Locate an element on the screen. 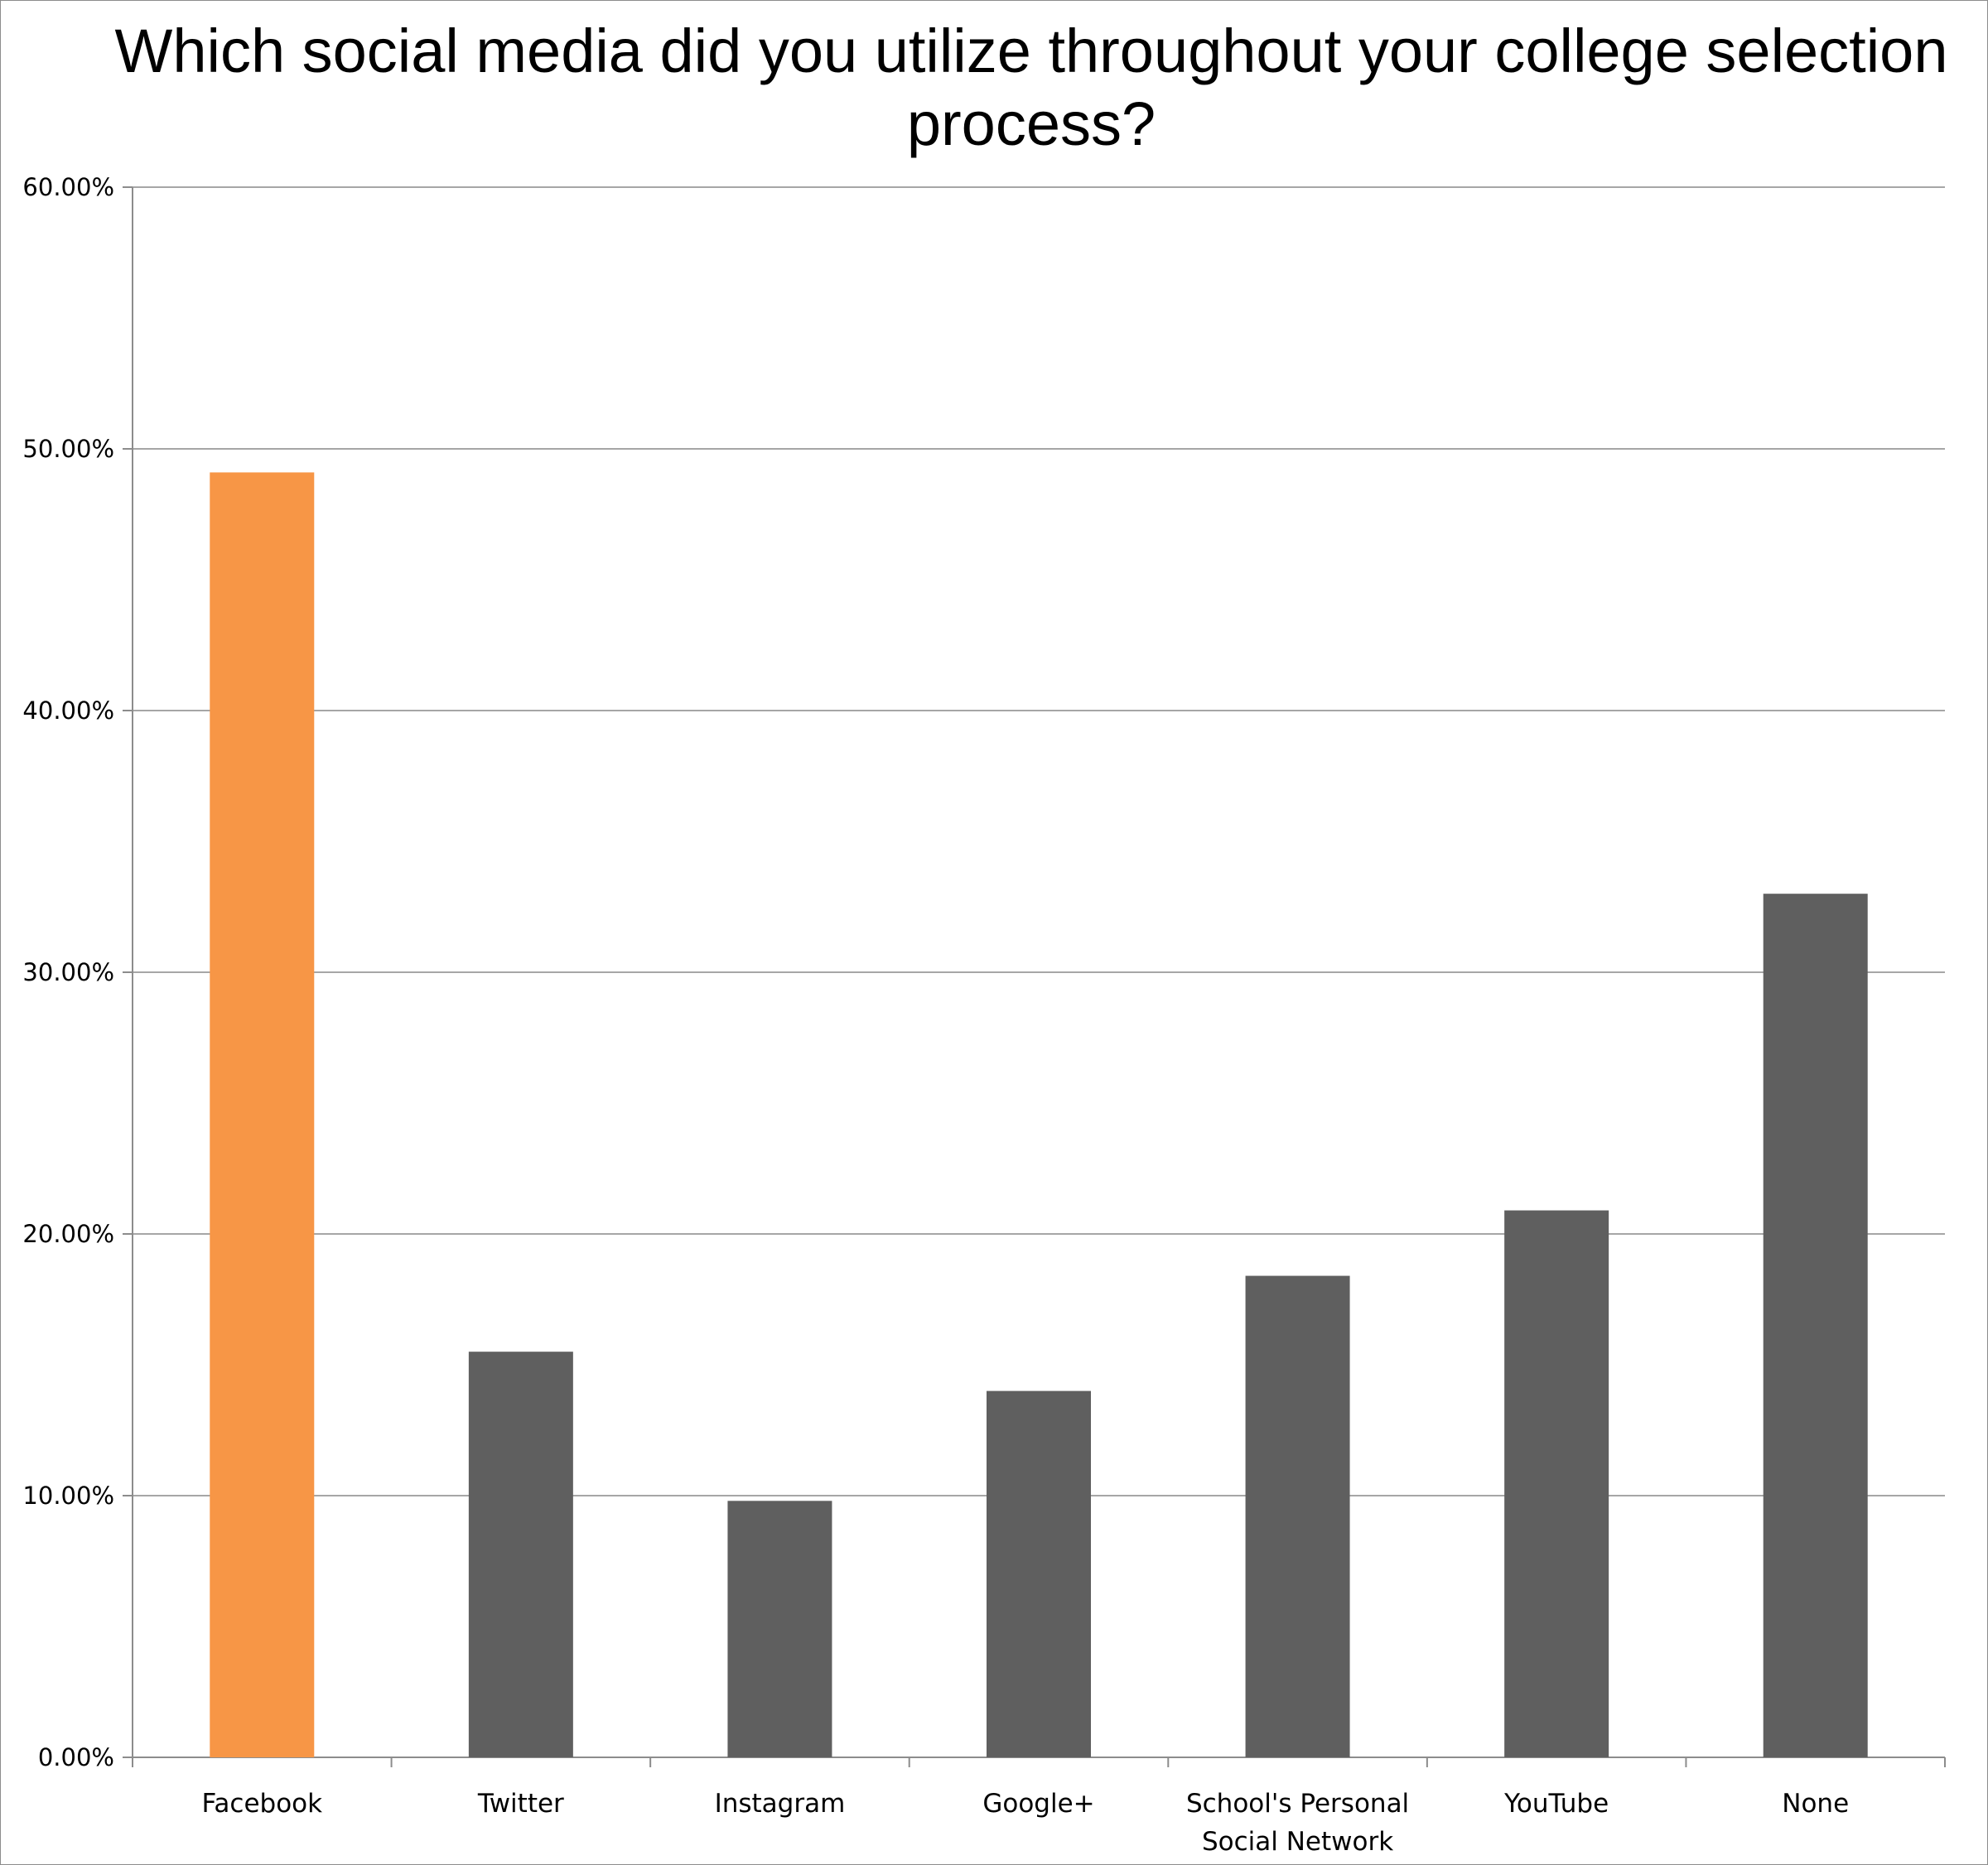 This screenshot has width=1988, height=1865. x-category-label: YouTube is located at coordinates (1556, 1804).